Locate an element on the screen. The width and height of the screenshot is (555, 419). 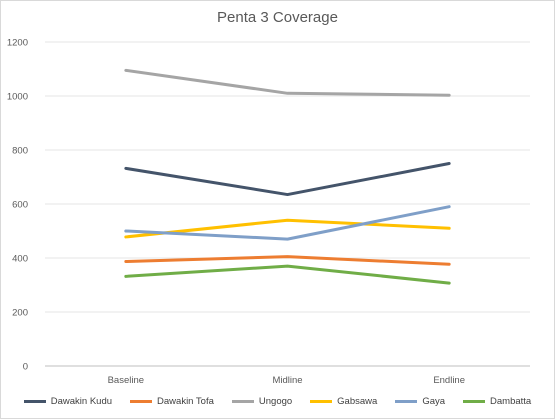
y-tick-label: 0 is located at coordinates (25, 367).